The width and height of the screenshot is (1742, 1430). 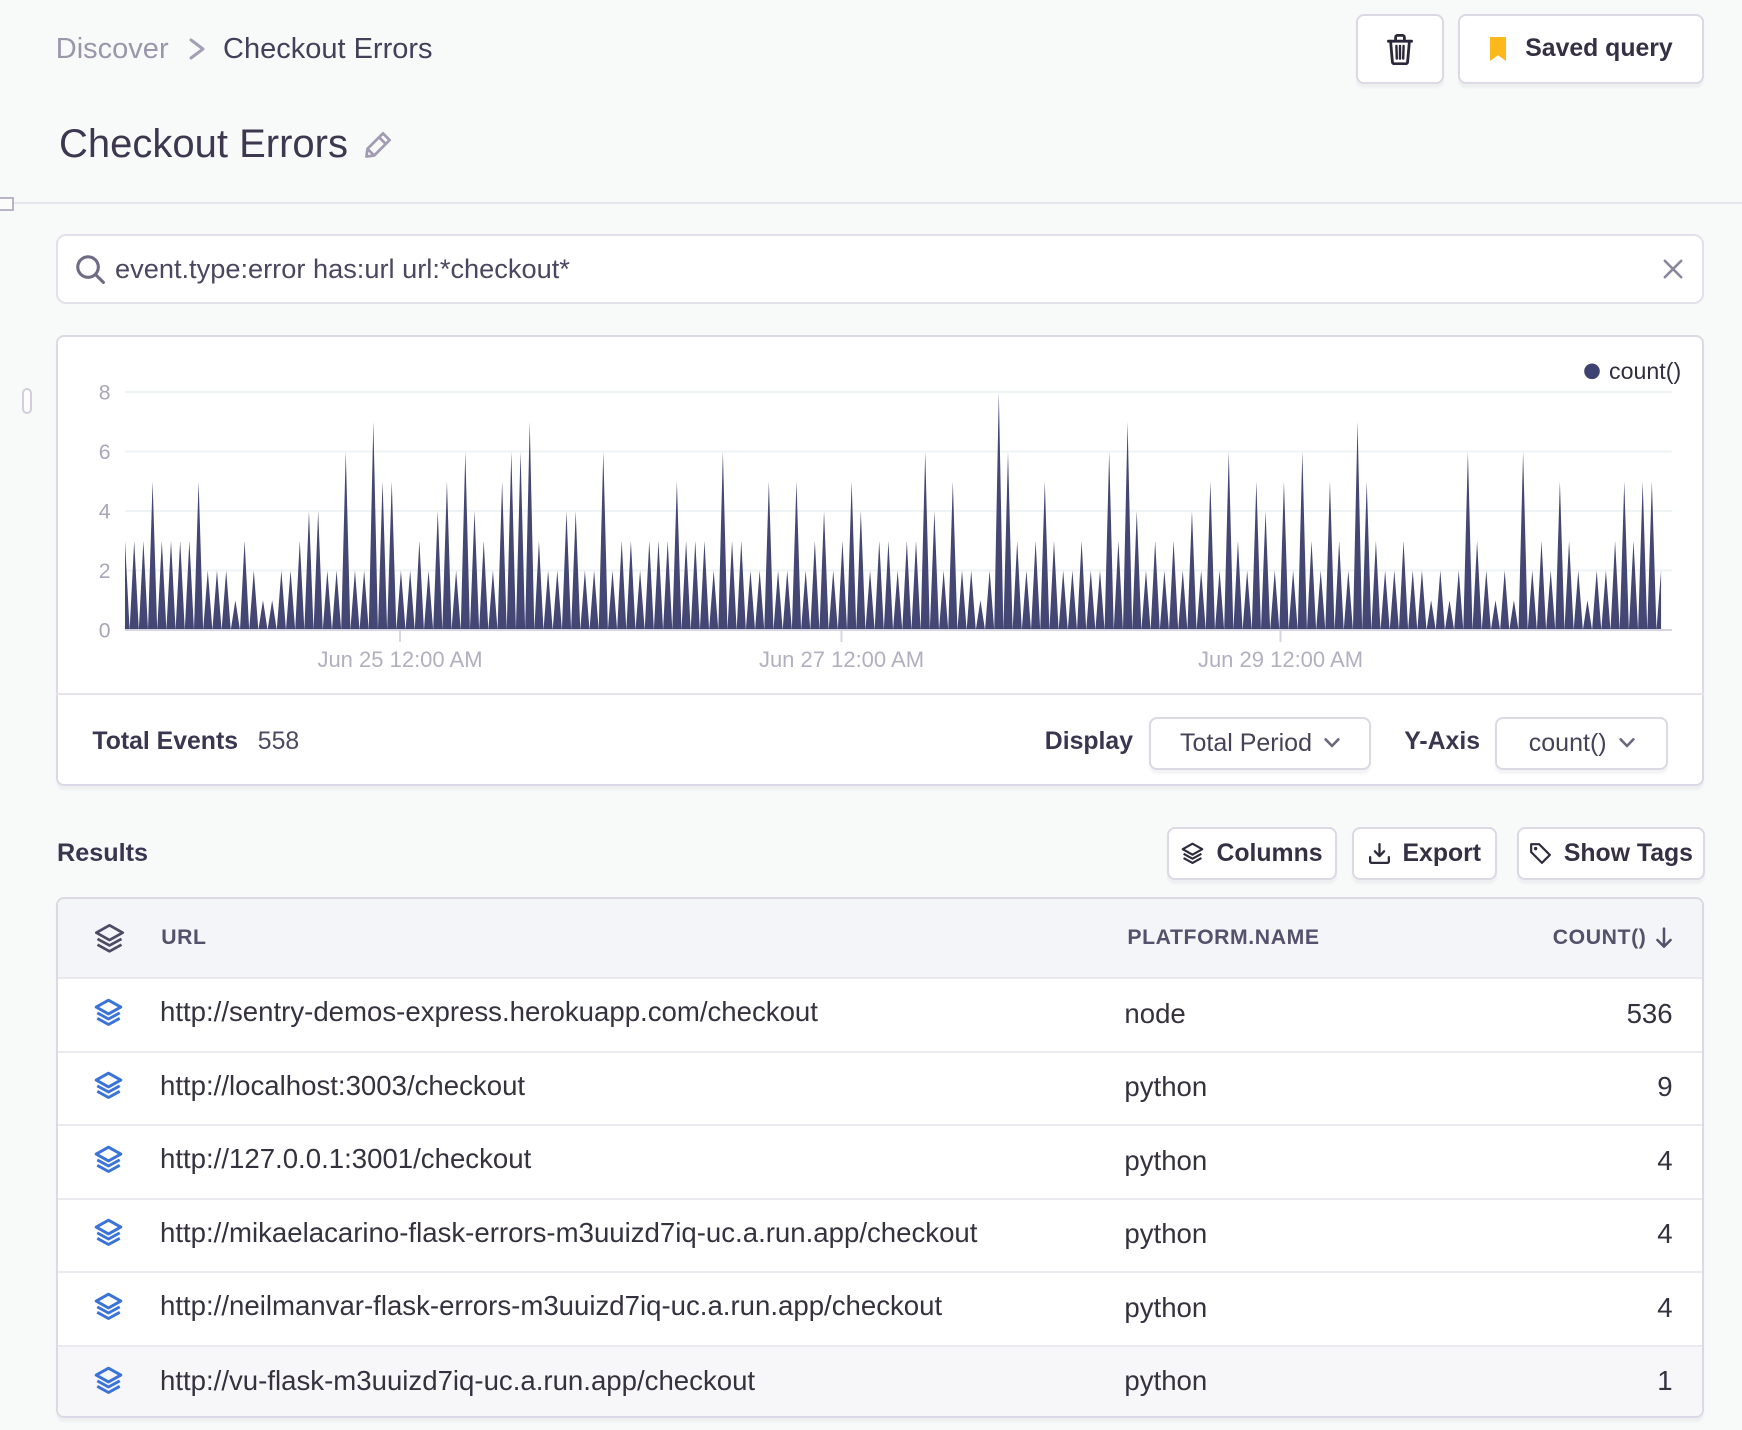 What do you see at coordinates (1280, 659) in the screenshot?
I see `svg-text: Jun 29 12:00 AM` at bounding box center [1280, 659].